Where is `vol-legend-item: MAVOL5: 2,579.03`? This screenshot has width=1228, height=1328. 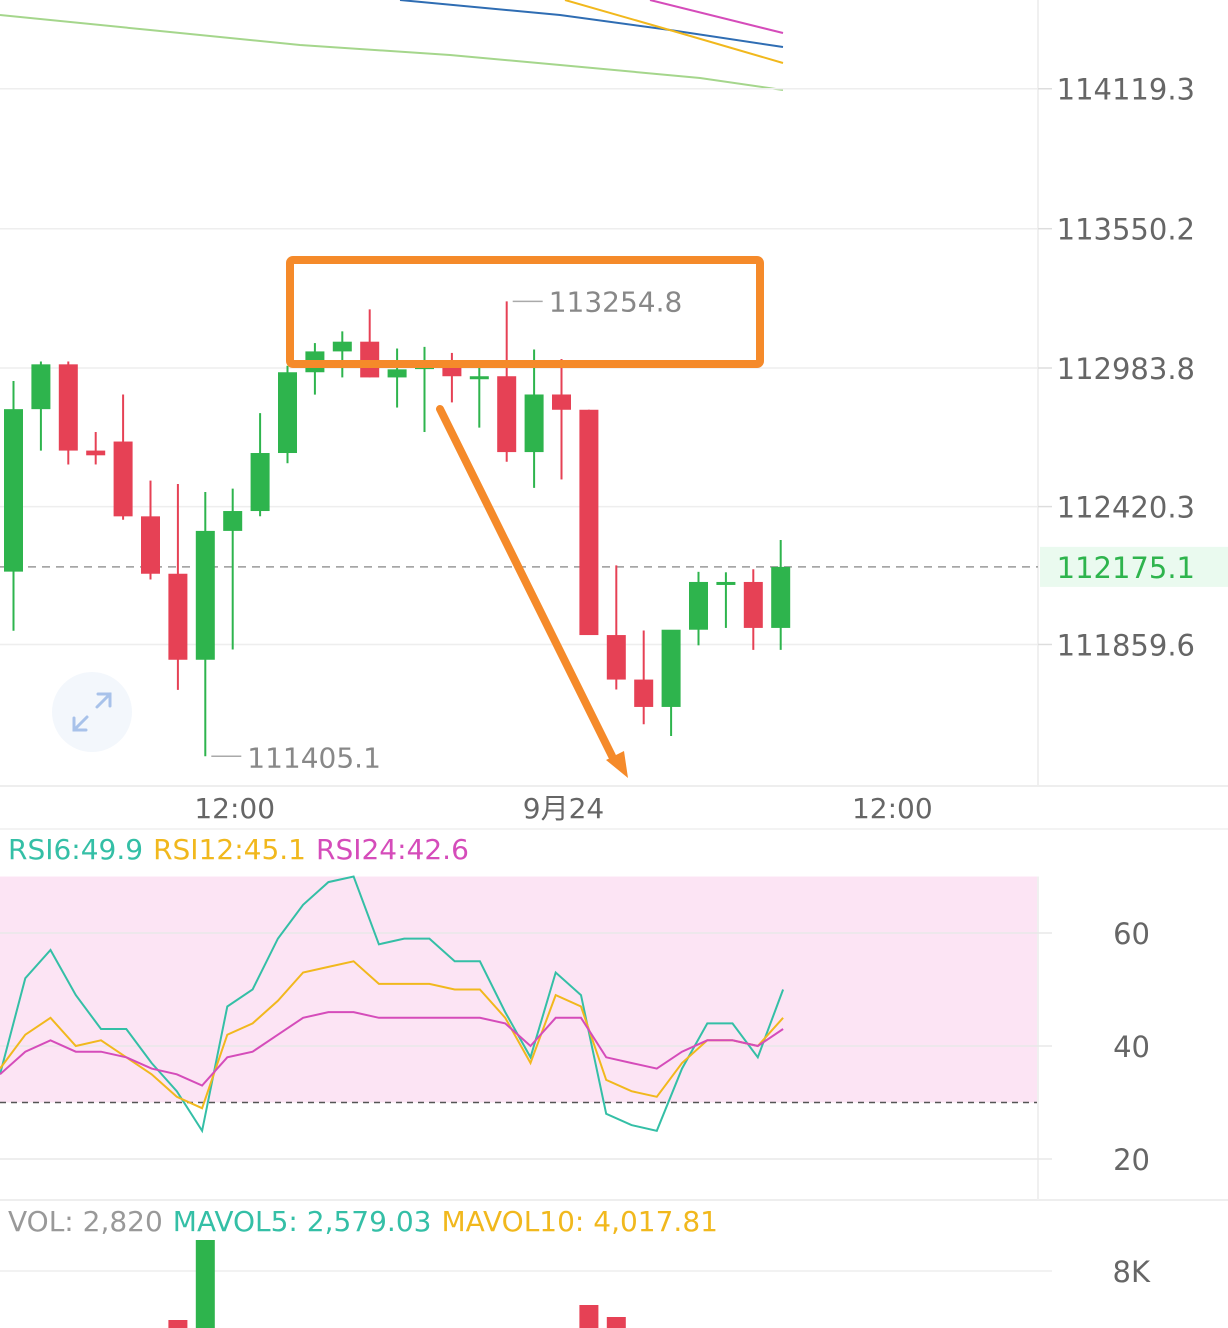 vol-legend-item: MAVOL5: 2,579.03 is located at coordinates (302, 1221).